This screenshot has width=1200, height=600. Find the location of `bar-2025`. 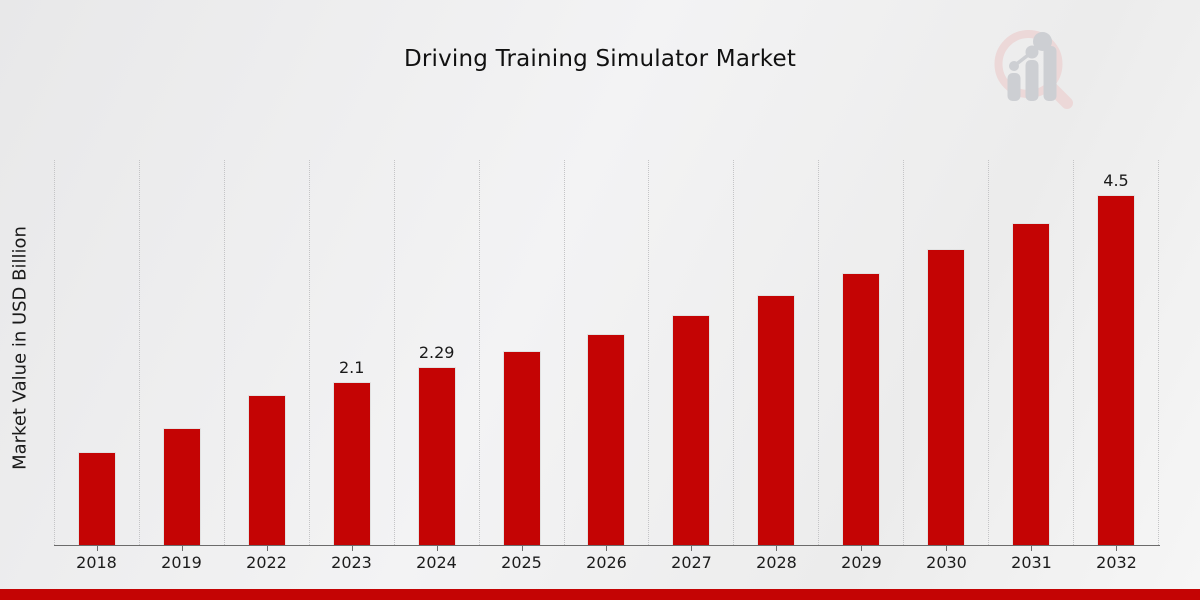

bar-2025 is located at coordinates (521, 448).